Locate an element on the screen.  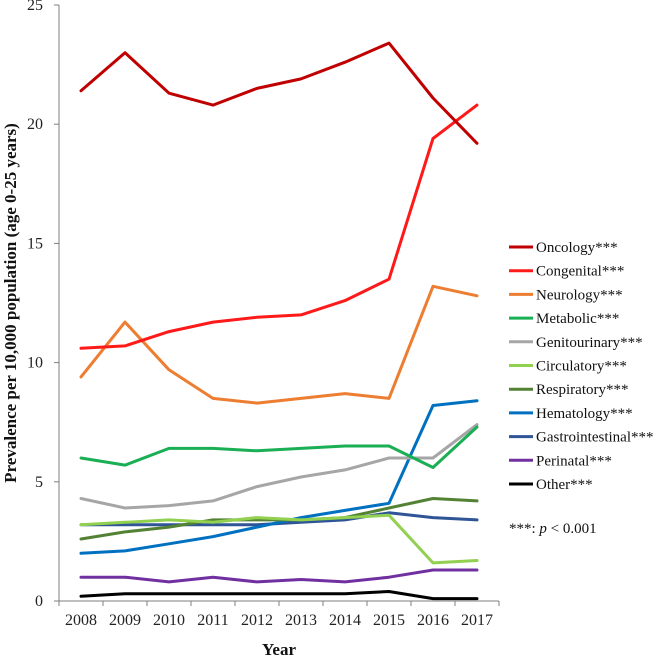
legend-label: Respiratory*** is located at coordinates (582, 390).